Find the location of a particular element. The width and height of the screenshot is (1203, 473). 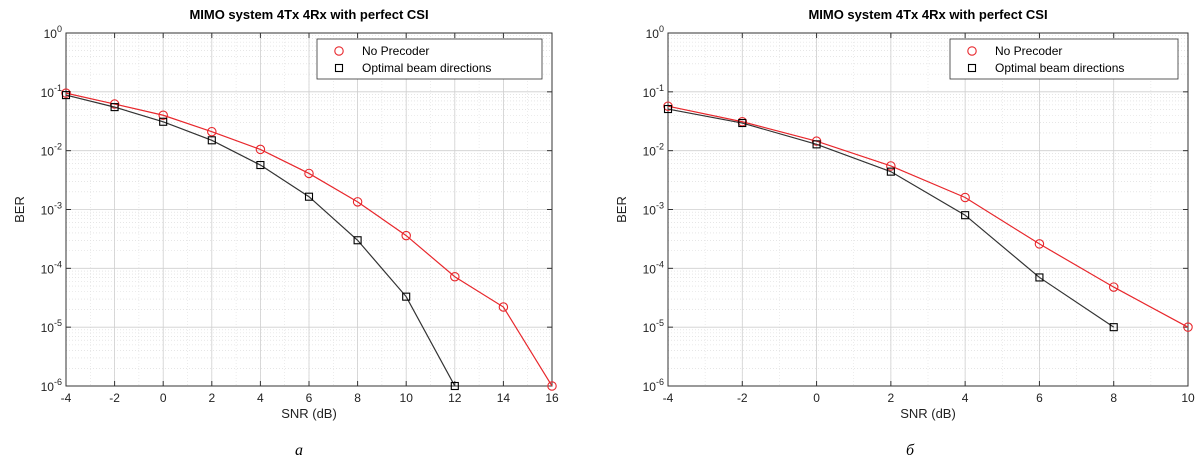

figure-caption: a is located at coordinates (299, 450).